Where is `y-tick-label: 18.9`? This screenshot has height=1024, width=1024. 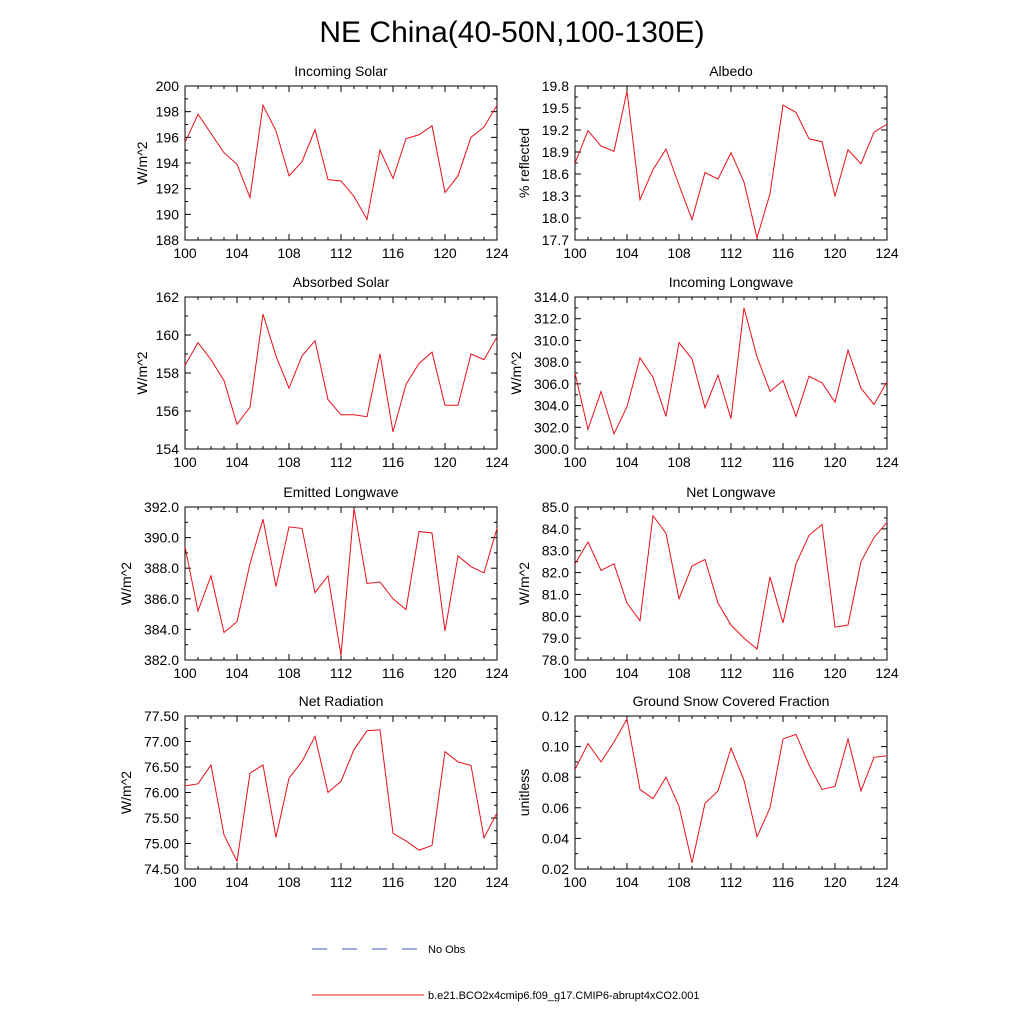 y-tick-label: 18.9 is located at coordinates (555, 152).